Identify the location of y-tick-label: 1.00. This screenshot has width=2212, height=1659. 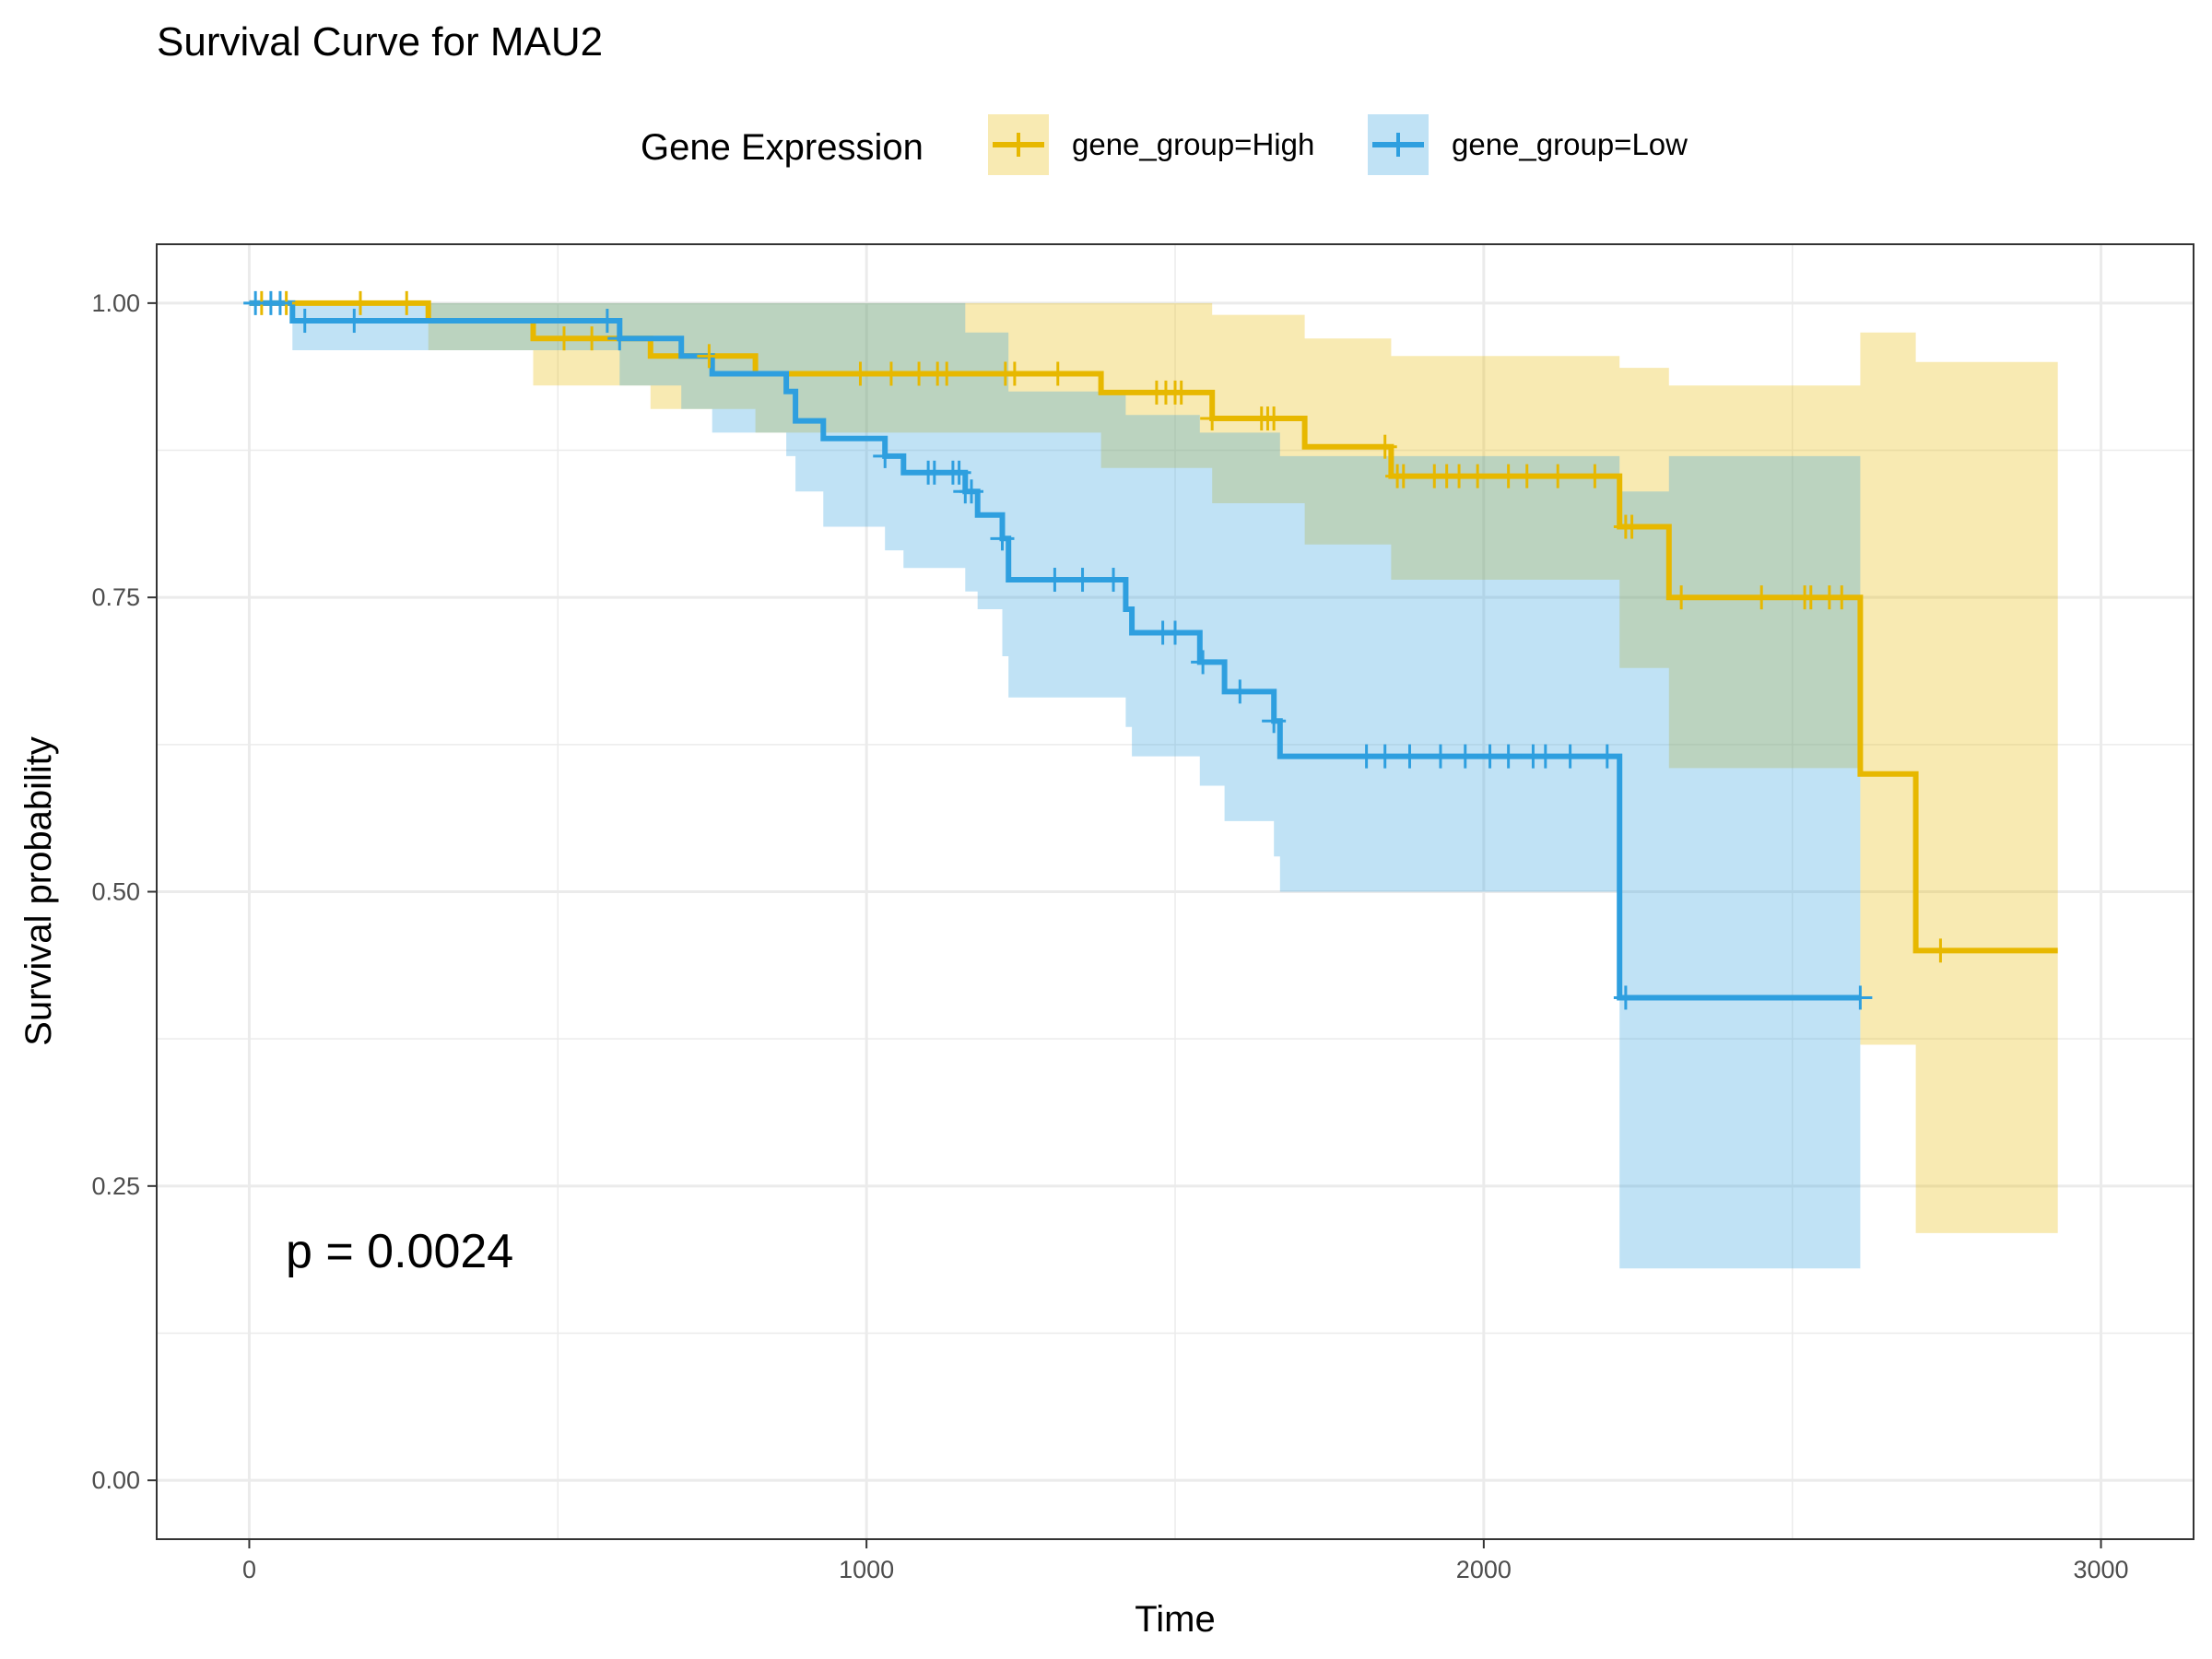
(115, 303).